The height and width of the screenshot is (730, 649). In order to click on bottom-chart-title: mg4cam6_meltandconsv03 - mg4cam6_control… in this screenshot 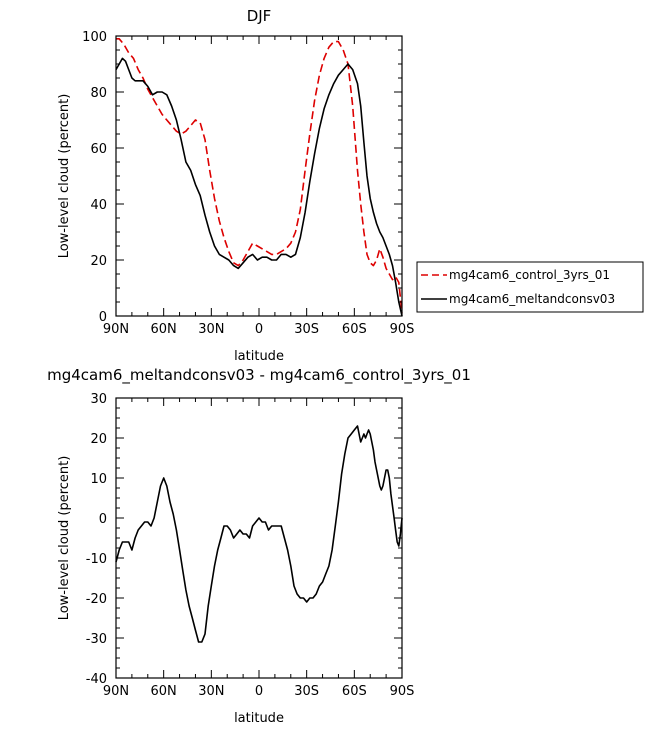, I will do `click(259, 375)`.